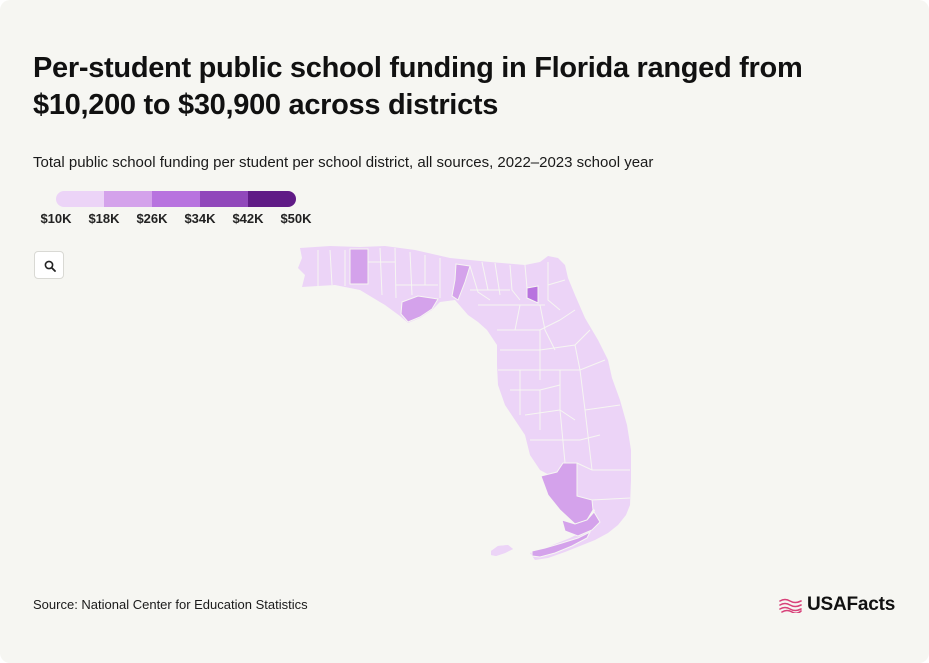 Image resolution: width=929 pixels, height=663 pixels. I want to click on search-icon, so click(50, 266).